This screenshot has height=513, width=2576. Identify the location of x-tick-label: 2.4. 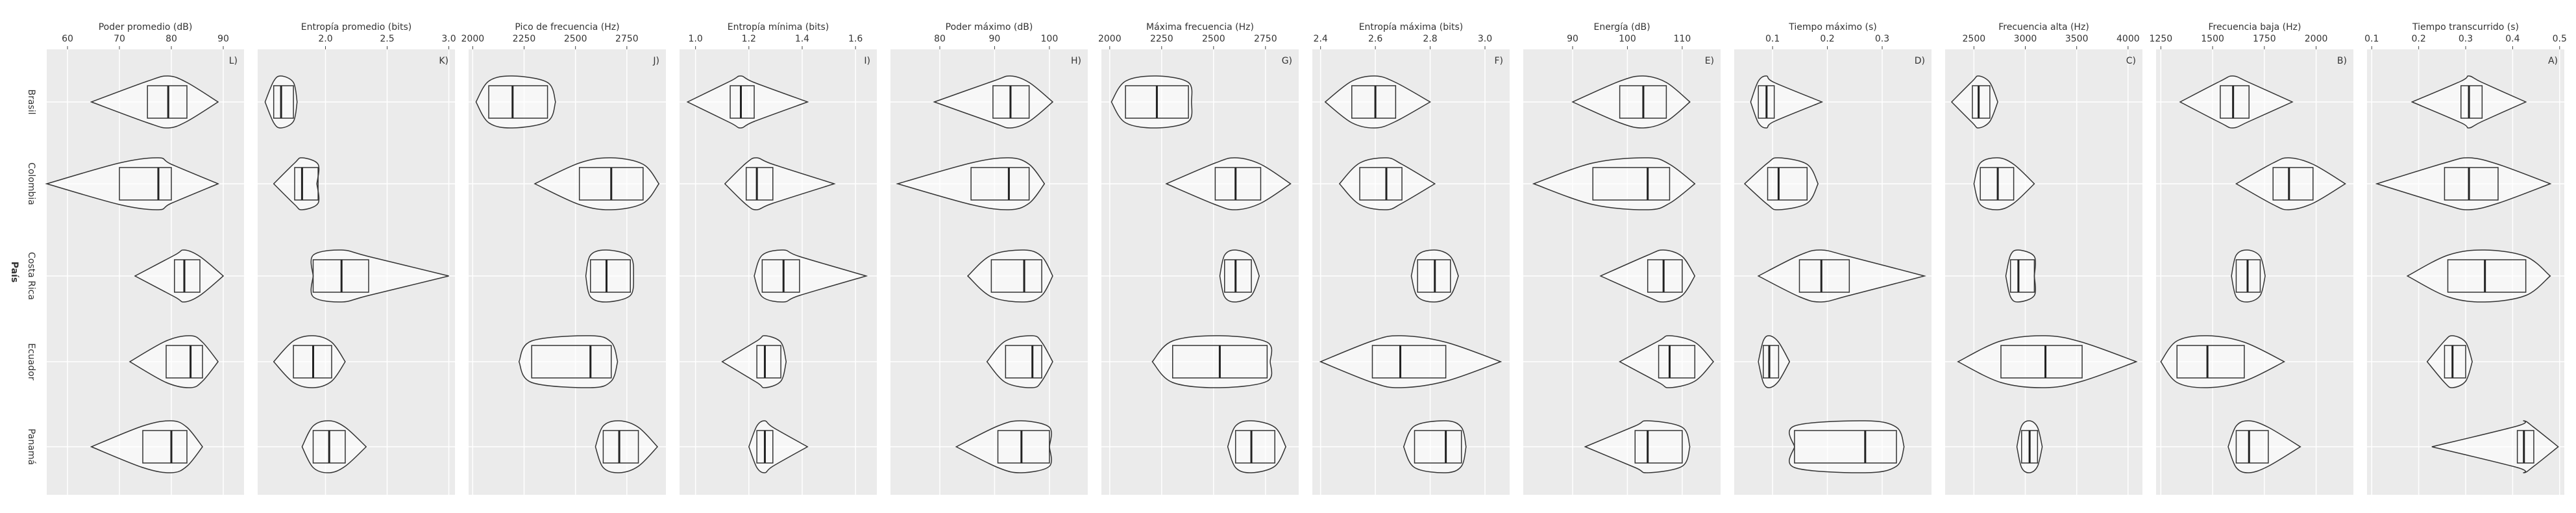
(1321, 39).